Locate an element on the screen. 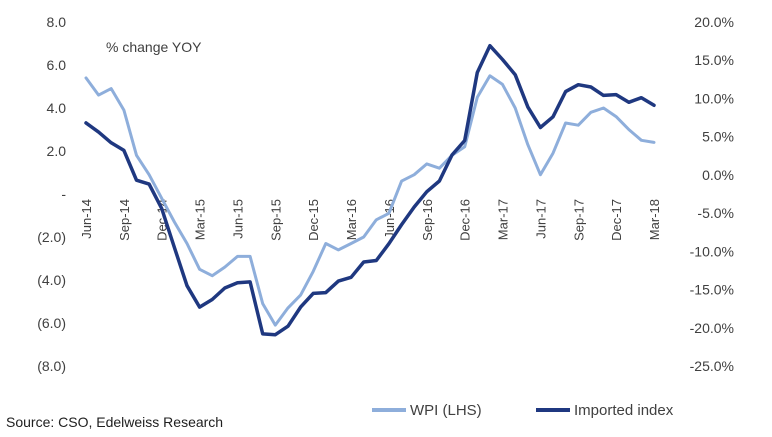  x-tick-label: Sep-16 is located at coordinates (427, 220).